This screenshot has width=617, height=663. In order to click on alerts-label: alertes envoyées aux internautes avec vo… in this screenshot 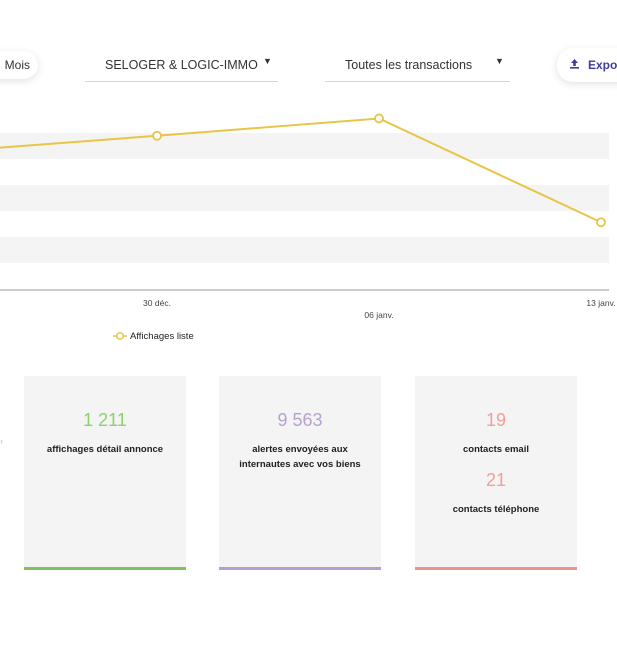, I will do `click(300, 457)`.